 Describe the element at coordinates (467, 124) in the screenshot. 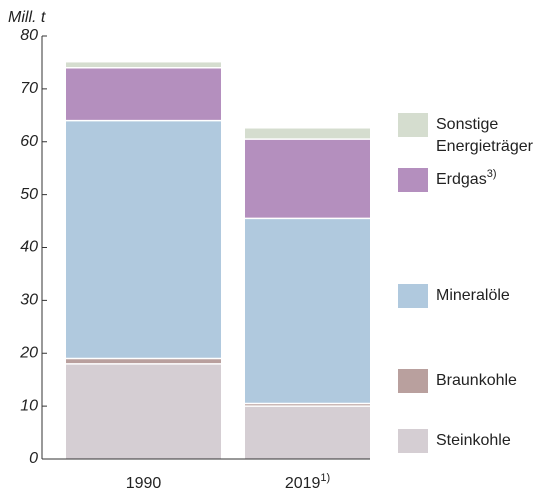

I see `legend-line: Sonstige` at that location.